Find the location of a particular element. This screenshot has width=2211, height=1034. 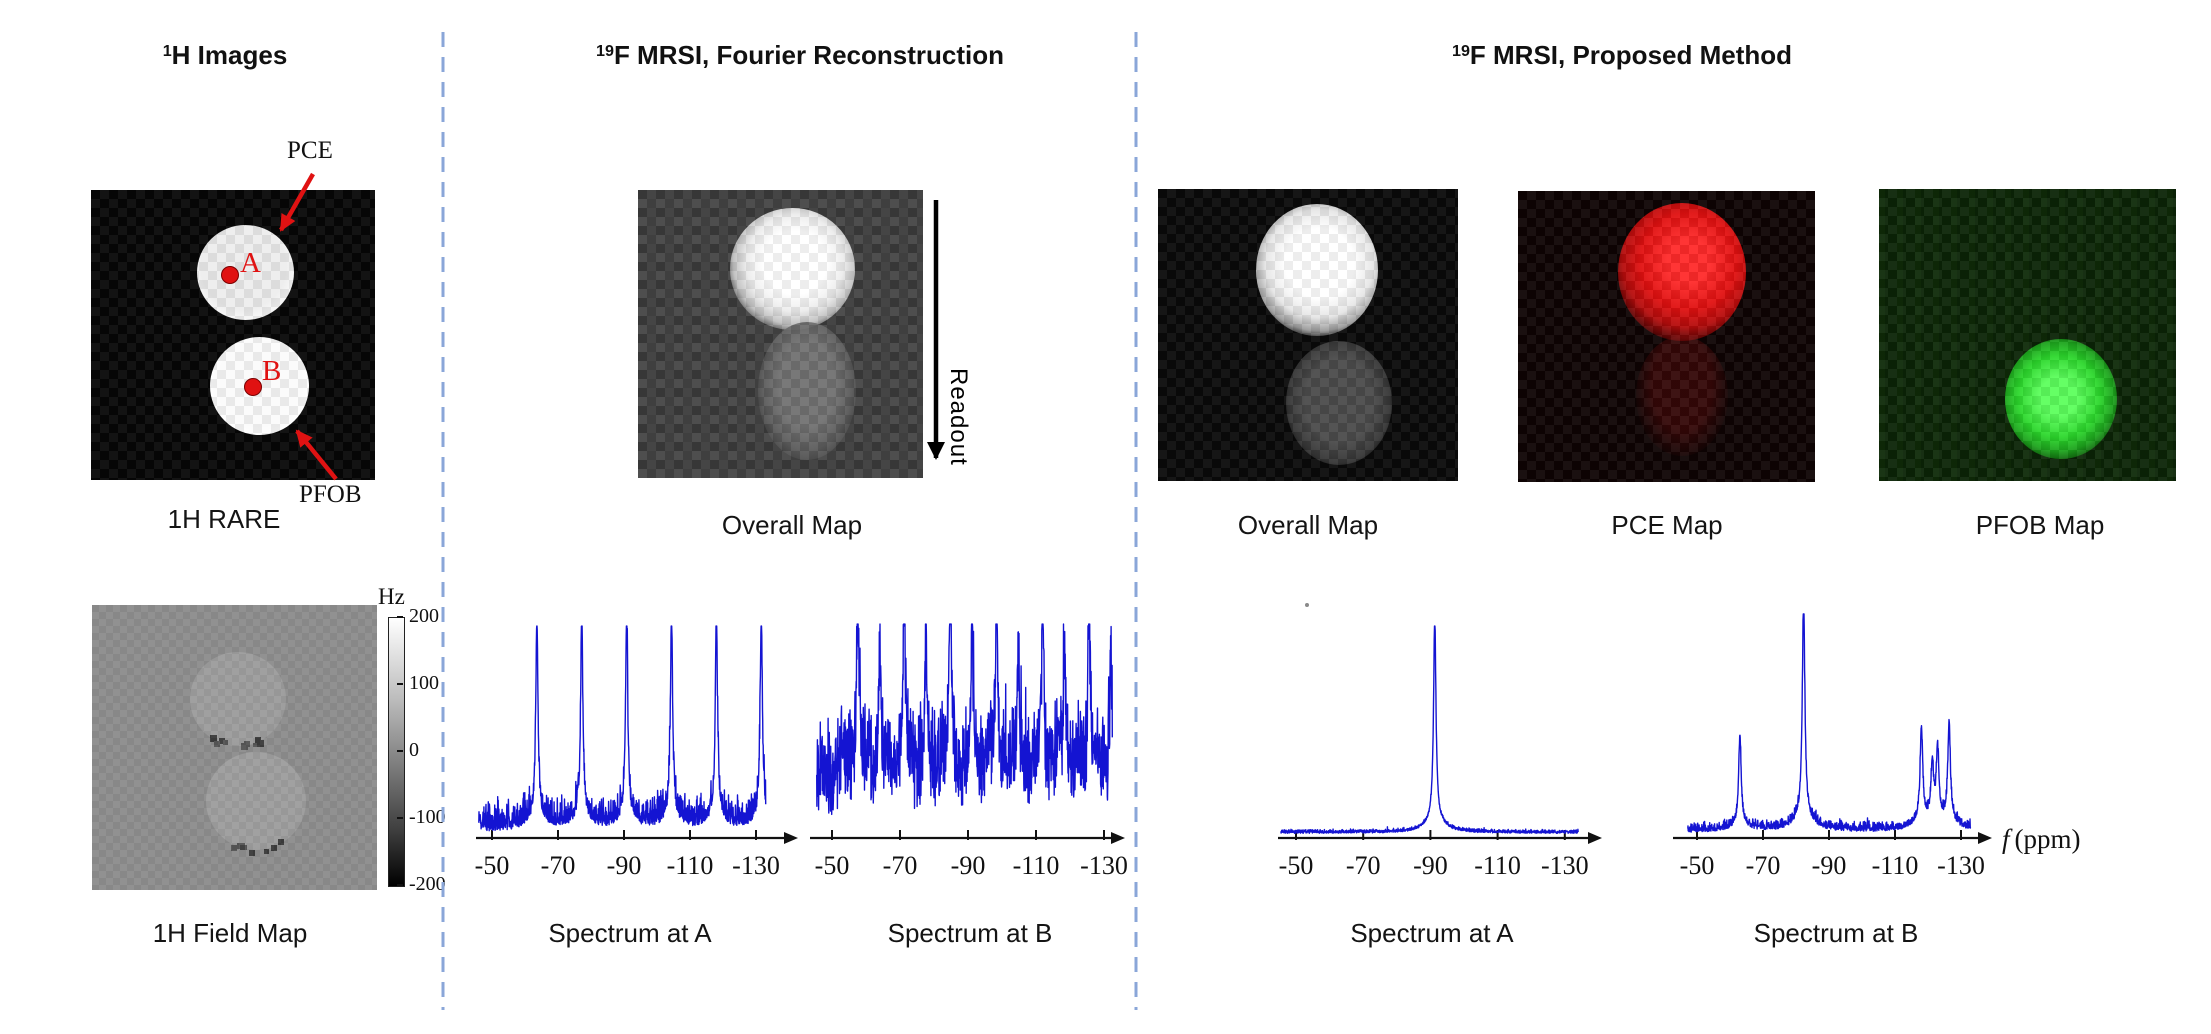

point-a-label: A is located at coordinates (250, 263).